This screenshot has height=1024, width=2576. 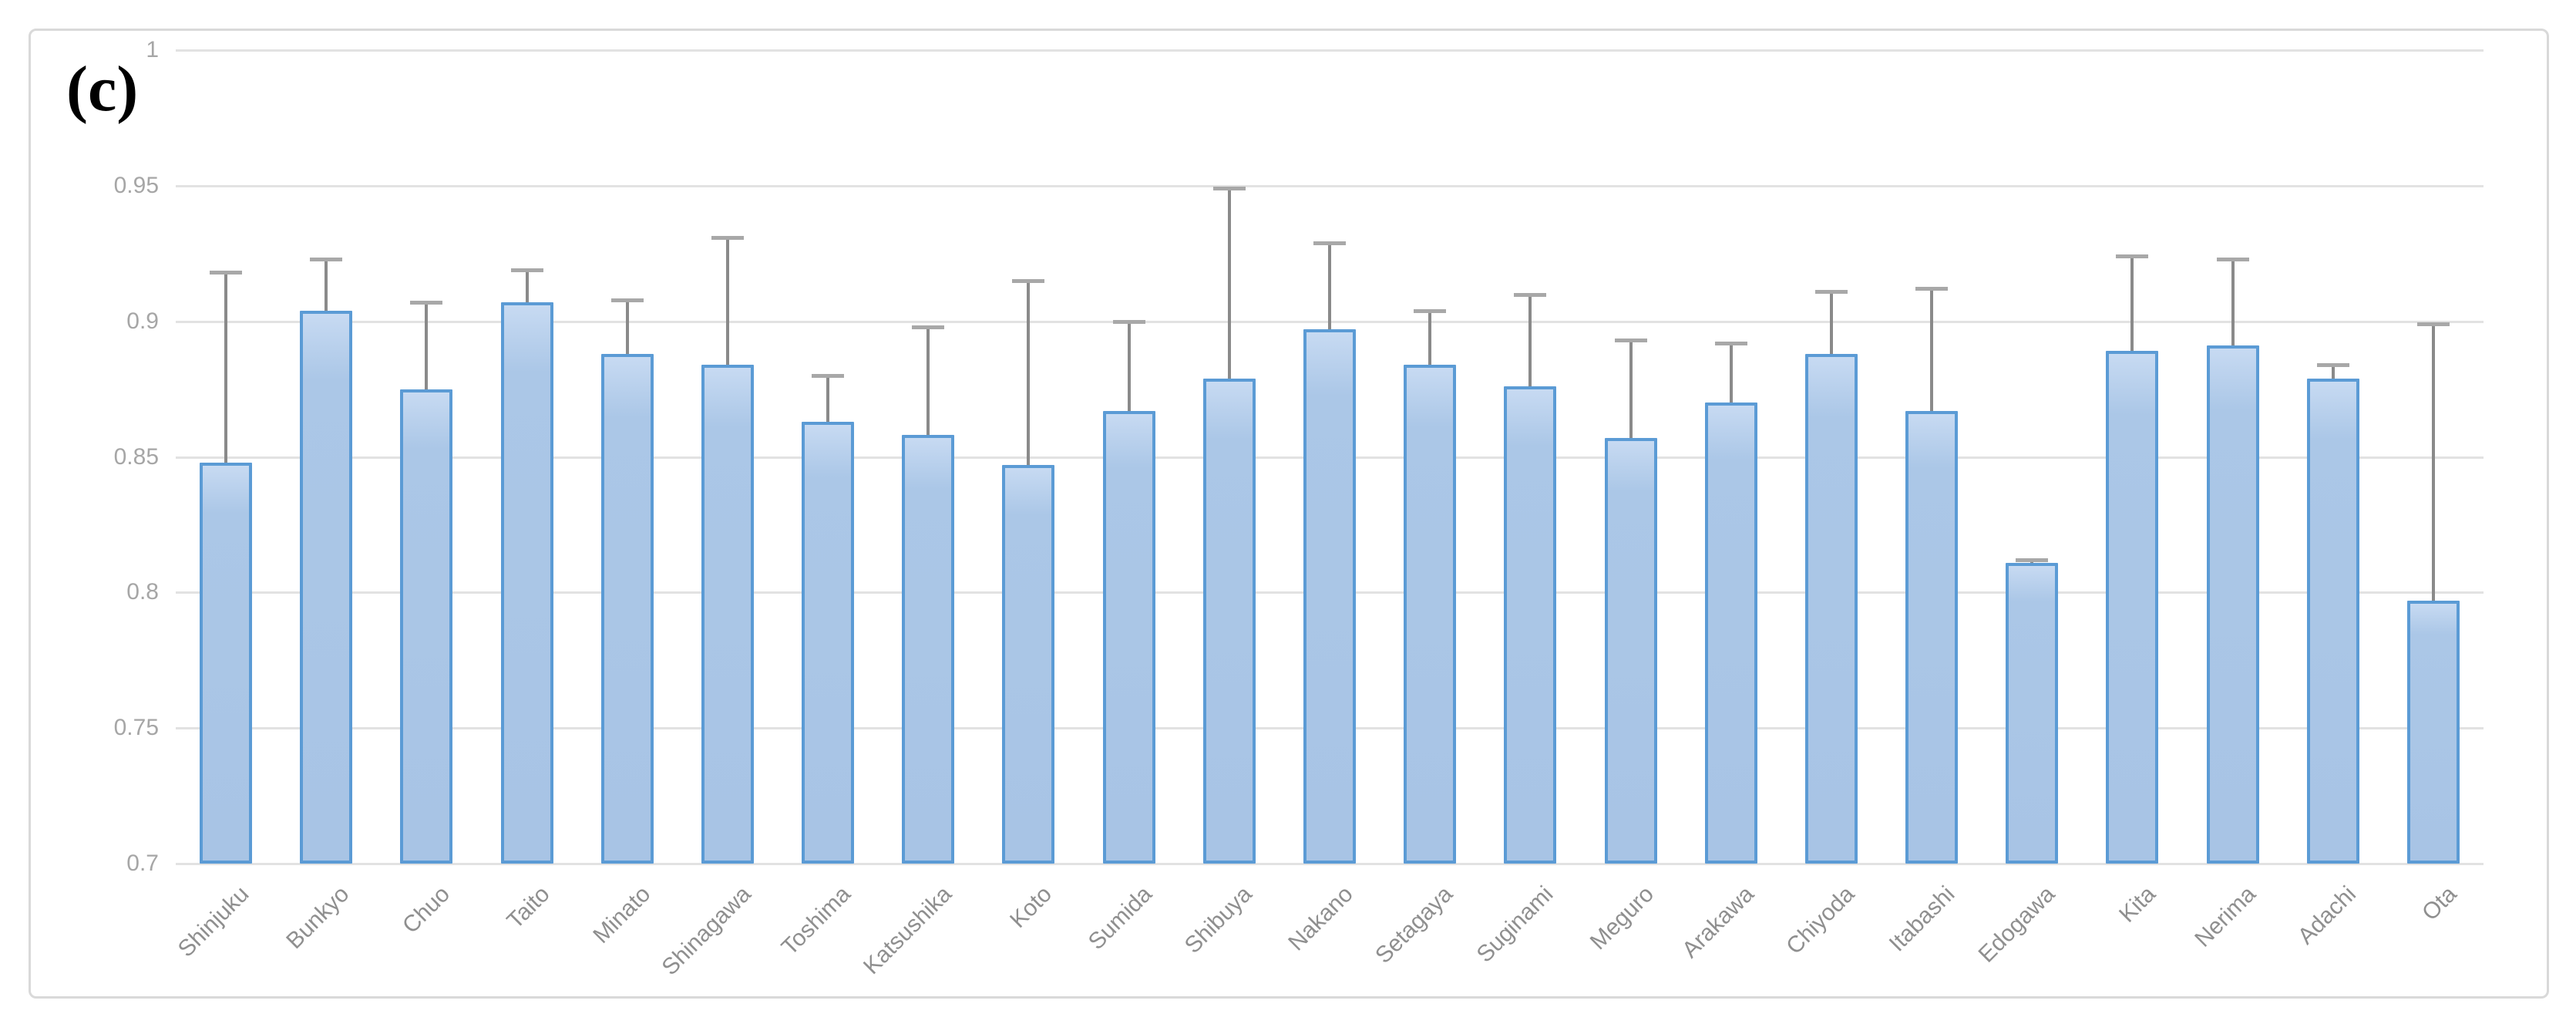 I want to click on y-tick-label-0.95: 0.95, so click(x=136, y=185).